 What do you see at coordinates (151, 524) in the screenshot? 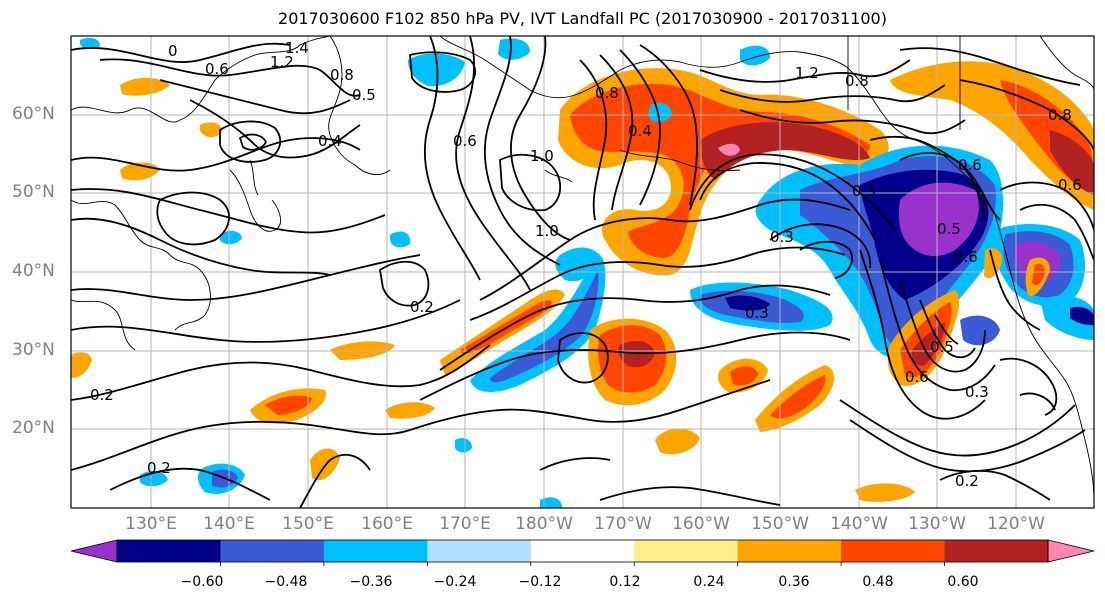
I see `lon-label: 130°E` at bounding box center [151, 524].